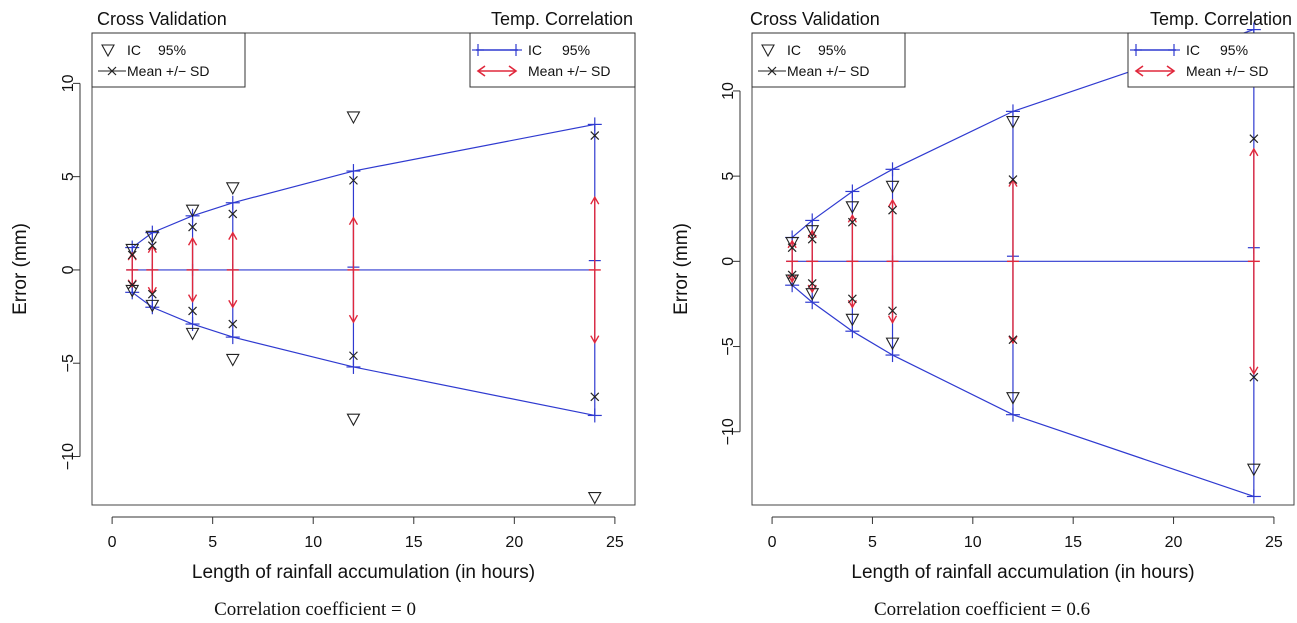 This screenshot has width=1297, height=623. What do you see at coordinates (1023, 391) in the screenshot?
I see `ic95-lower-line` at bounding box center [1023, 391].